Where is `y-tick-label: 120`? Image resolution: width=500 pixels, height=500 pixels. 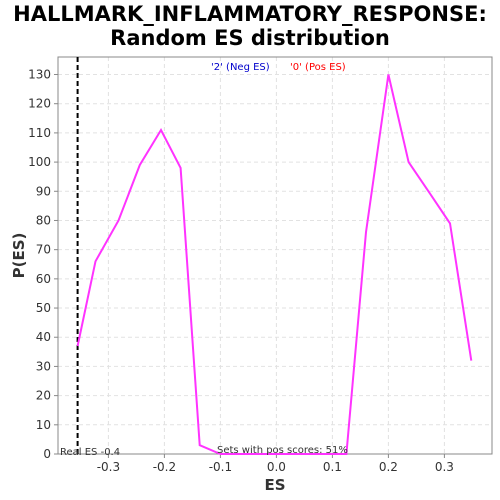
y-tick-label: 120 is located at coordinates (39, 104).